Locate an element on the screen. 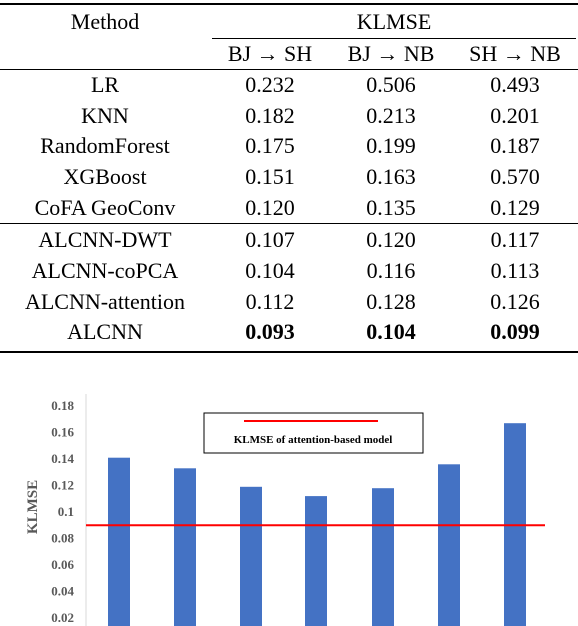  table-cell-value: 0.107 is located at coordinates (270, 239).